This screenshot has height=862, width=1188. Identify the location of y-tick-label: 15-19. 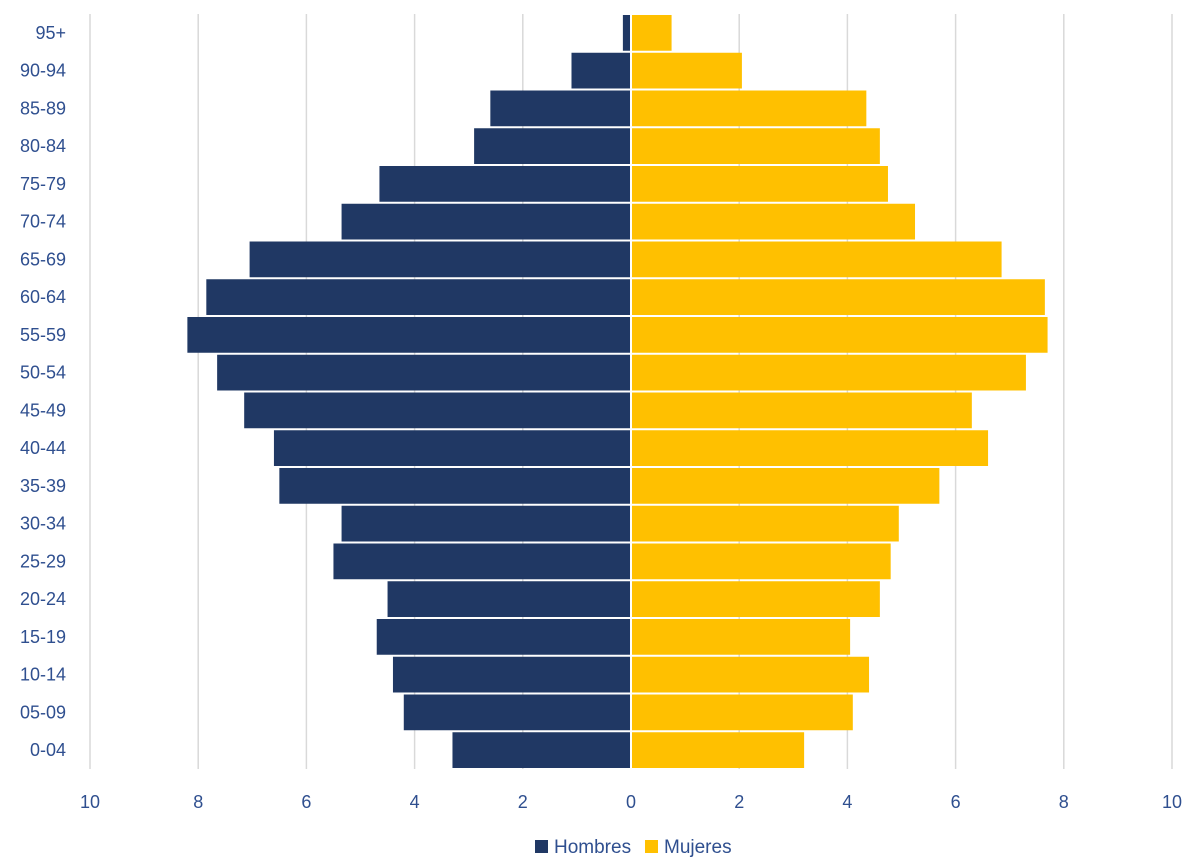
(43, 637).